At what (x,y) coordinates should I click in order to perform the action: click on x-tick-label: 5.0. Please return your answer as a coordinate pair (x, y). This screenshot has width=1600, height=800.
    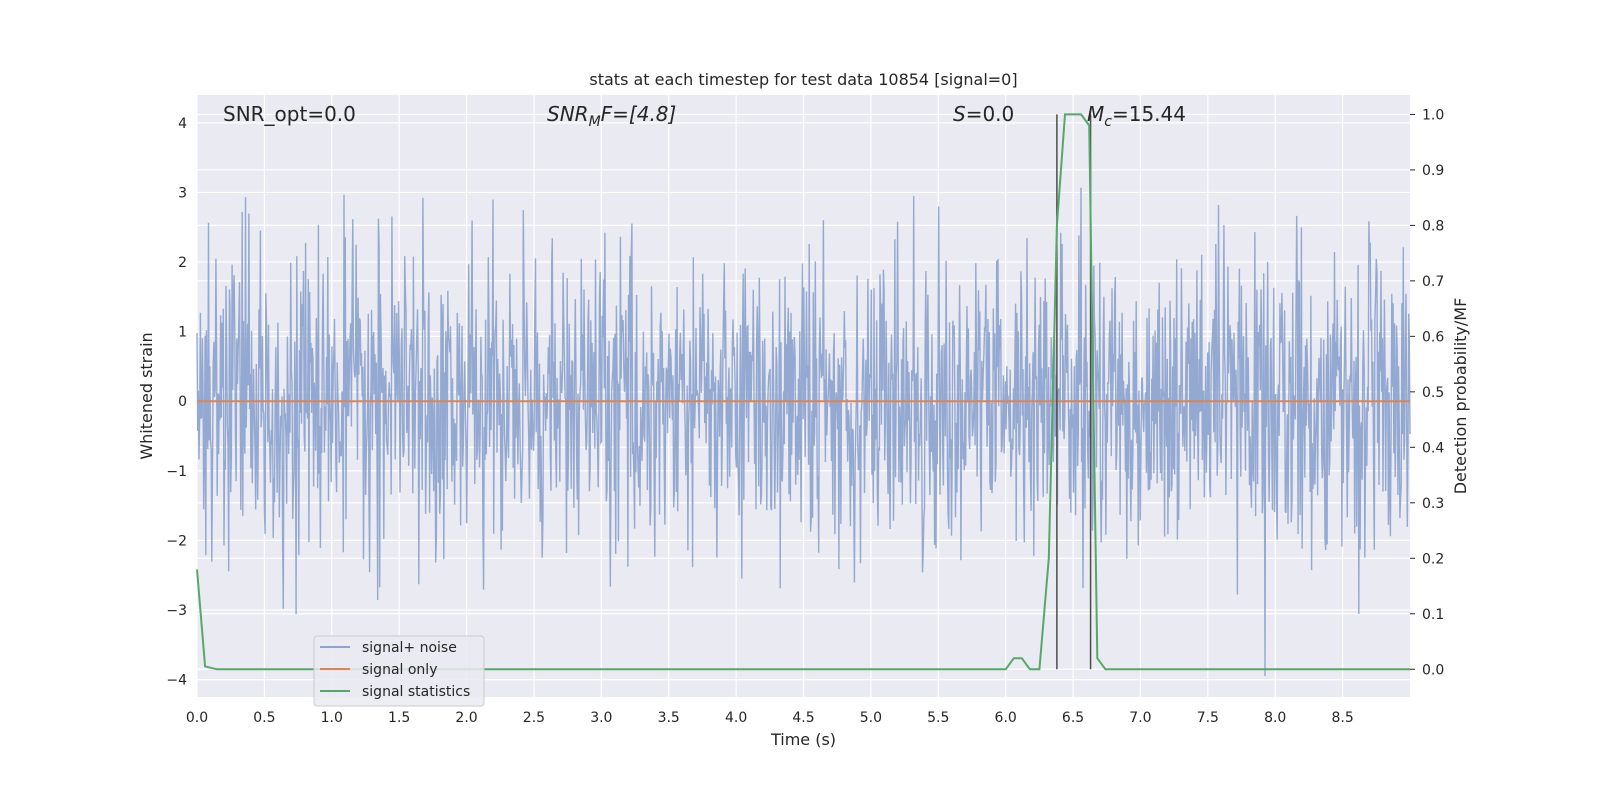
    Looking at the image, I should click on (871, 718).